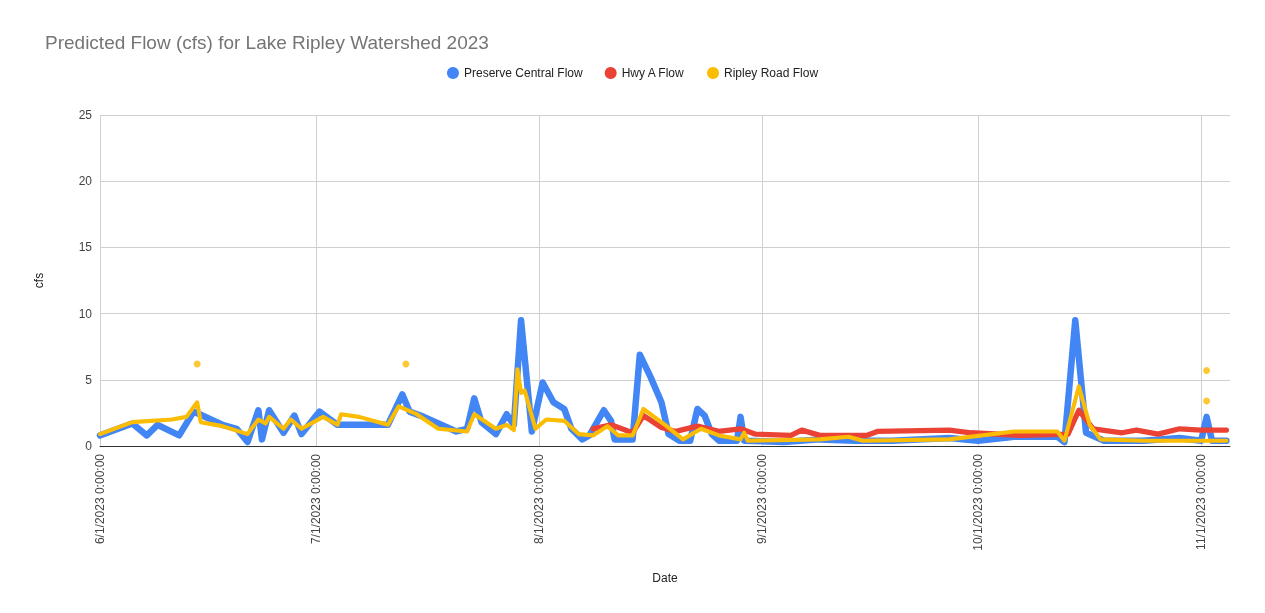 This screenshot has width=1265, height=613. I want to click on y-tick-label: 15, so click(85, 247).